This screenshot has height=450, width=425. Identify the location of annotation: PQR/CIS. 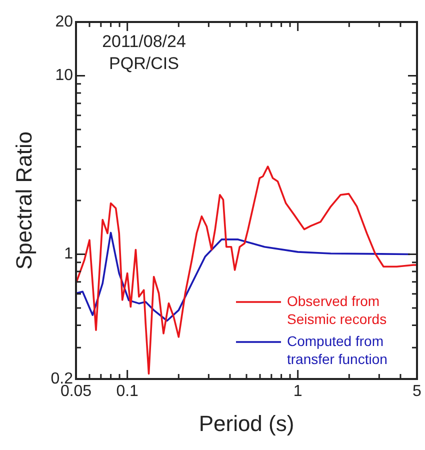
(144, 64).